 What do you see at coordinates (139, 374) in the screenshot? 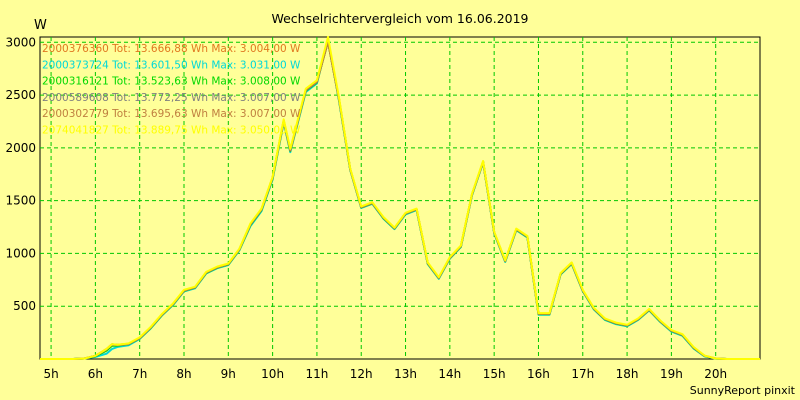
I see `x-tick-label: 7h` at bounding box center [139, 374].